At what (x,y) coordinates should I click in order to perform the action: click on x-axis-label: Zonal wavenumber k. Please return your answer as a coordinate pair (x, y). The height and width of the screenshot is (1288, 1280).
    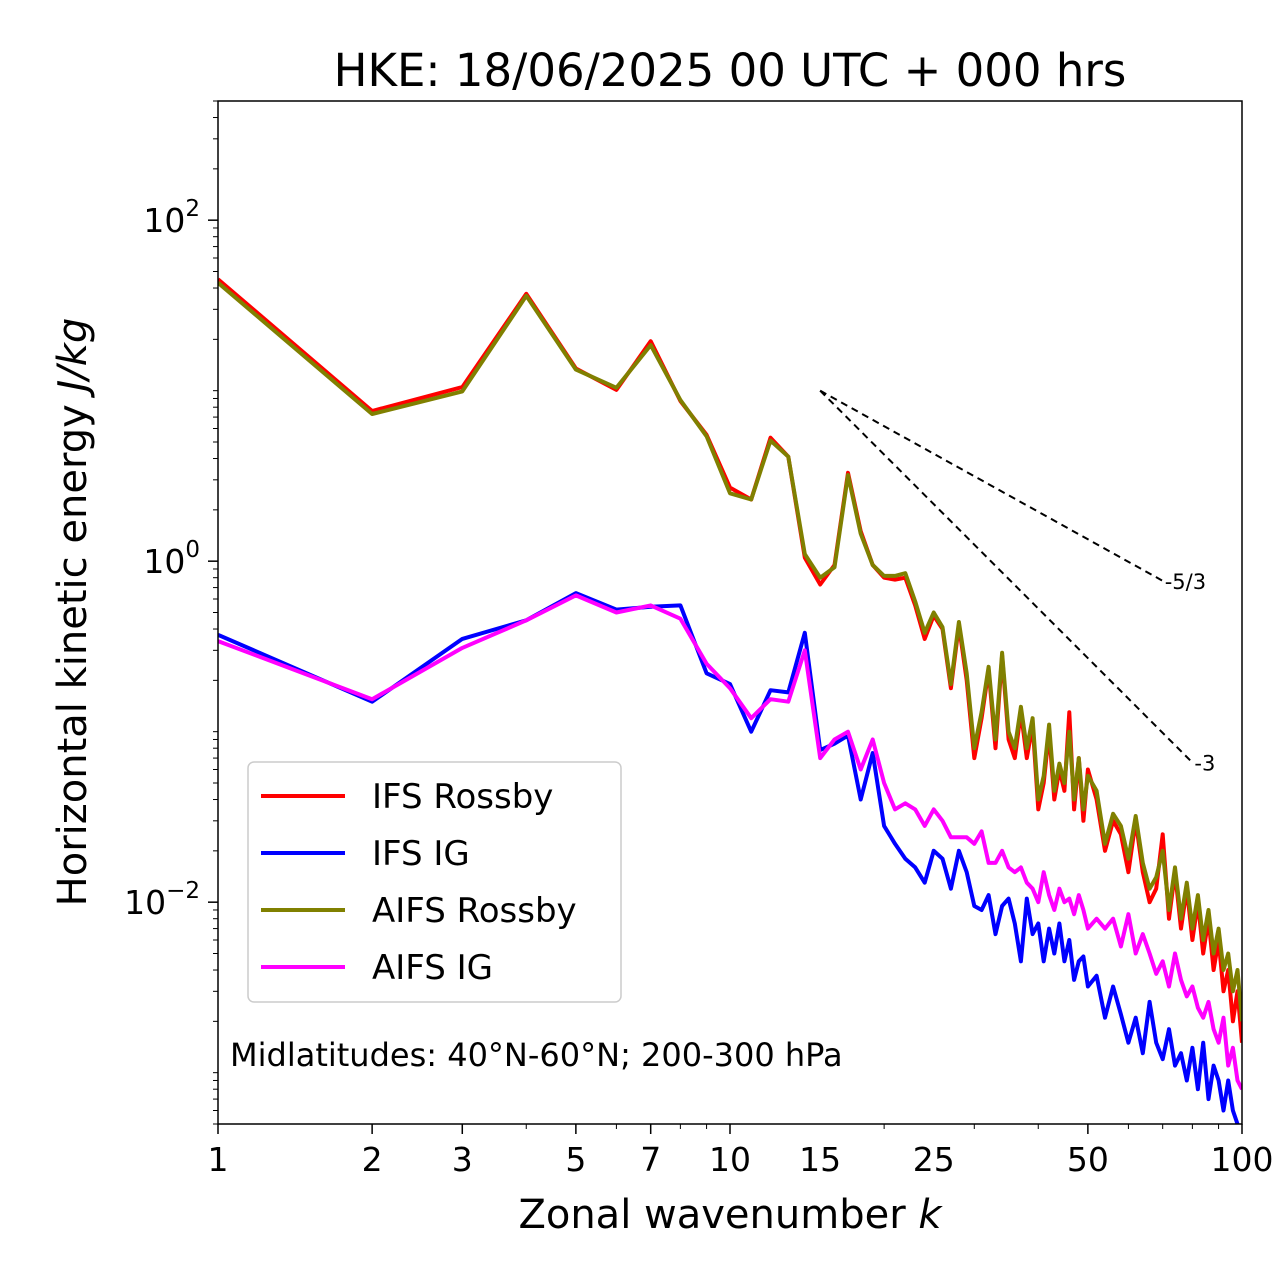
    Looking at the image, I should click on (730, 1215).